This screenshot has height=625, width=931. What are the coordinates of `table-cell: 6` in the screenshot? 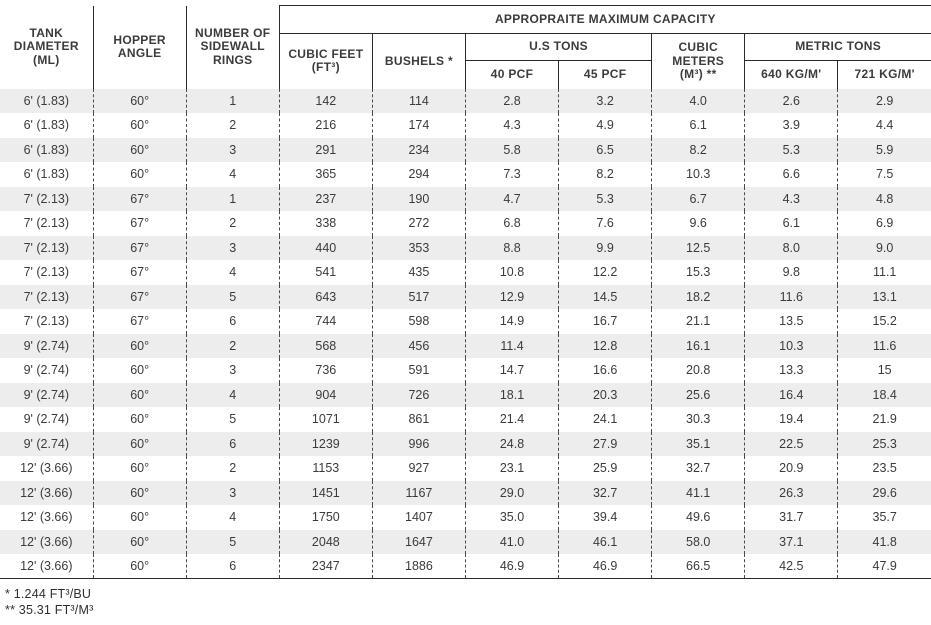 It's located at (232, 321).